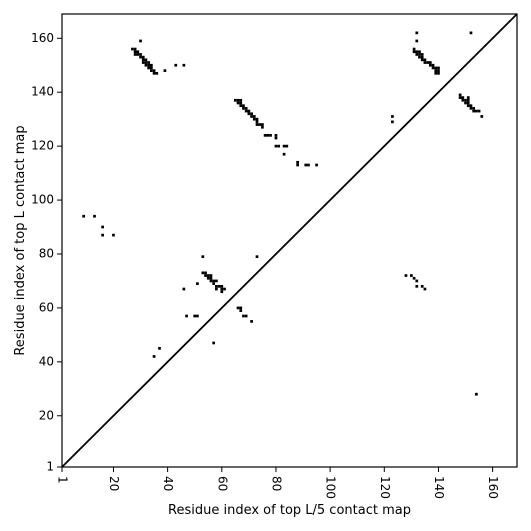 The height and width of the screenshot is (531, 531). What do you see at coordinates (42, 146) in the screenshot?
I see `y-tick-label: 120` at bounding box center [42, 146].